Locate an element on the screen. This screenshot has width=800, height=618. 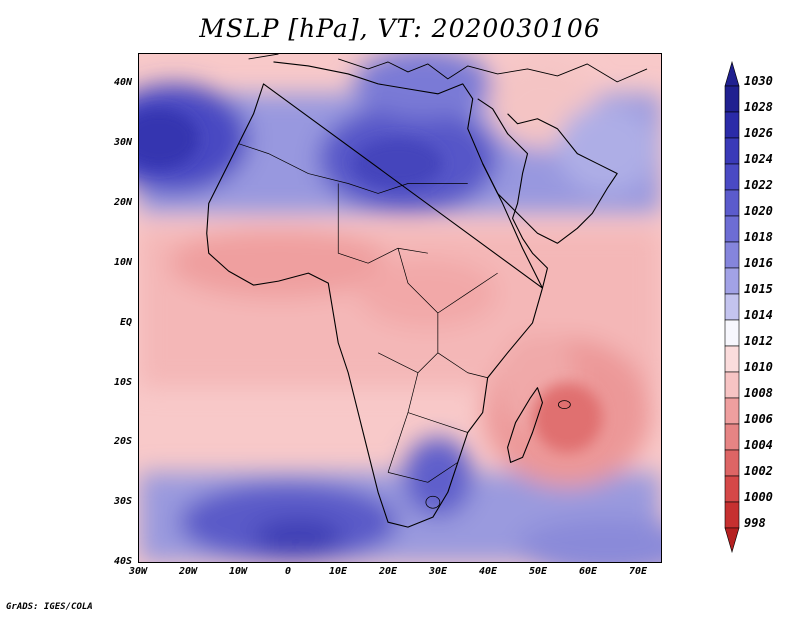
saharan-high-center is located at coordinates (398, 163).